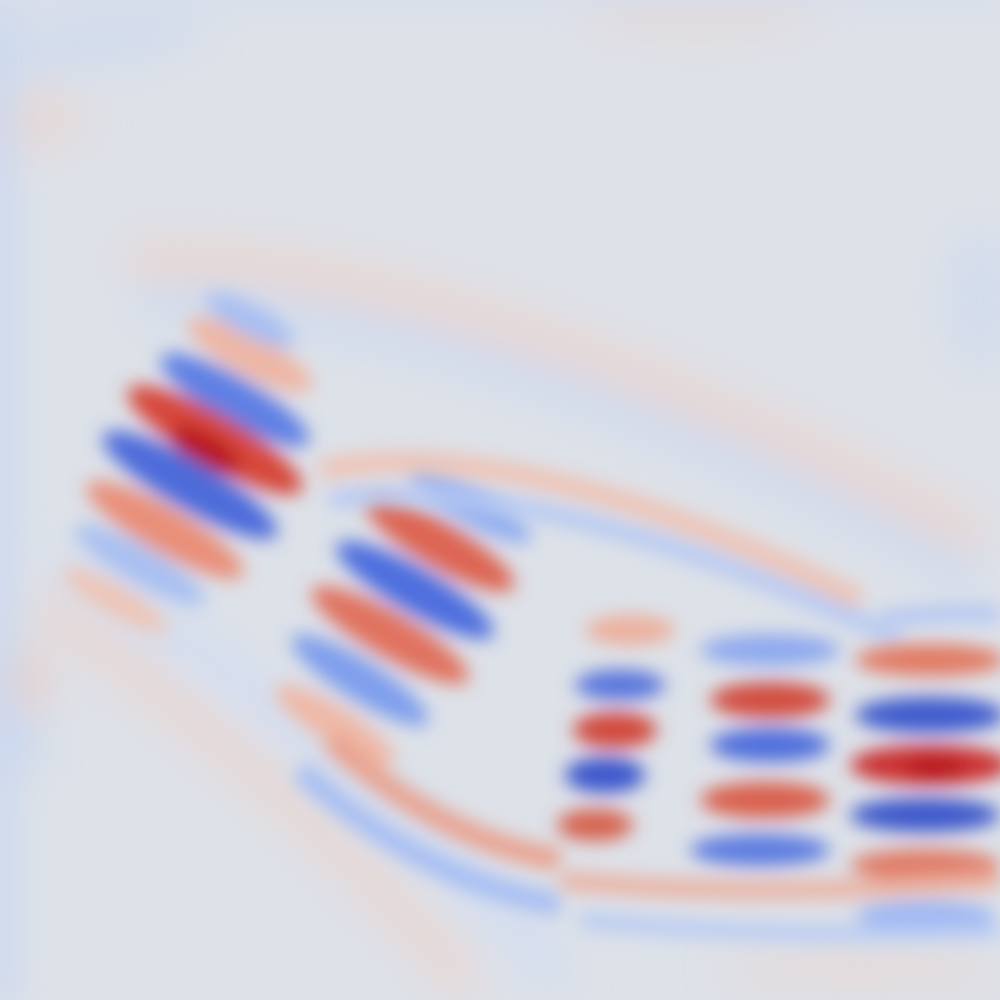 The width and height of the screenshot is (1000, 1000). I want to click on connecting-bands, so click(611, 550).